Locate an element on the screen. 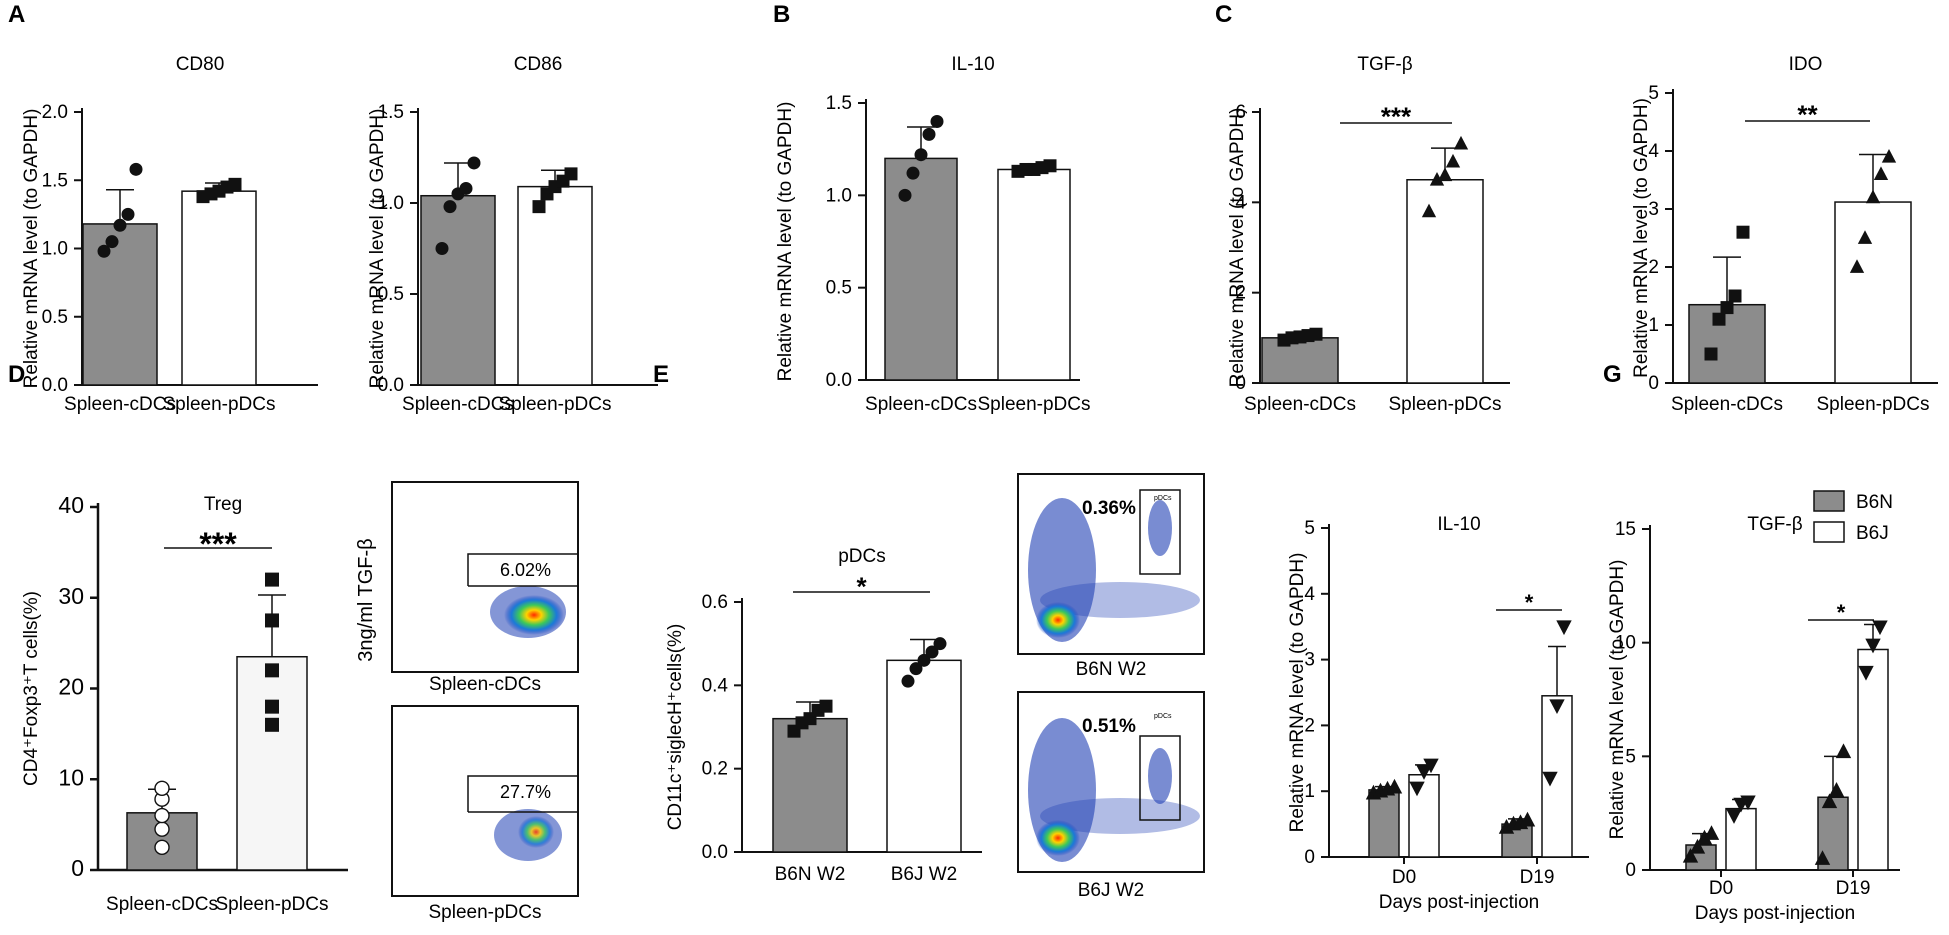 The width and height of the screenshot is (1949, 935). y-axis-label: CD11c⁺siglecH⁺cells(%) is located at coordinates (675, 727).